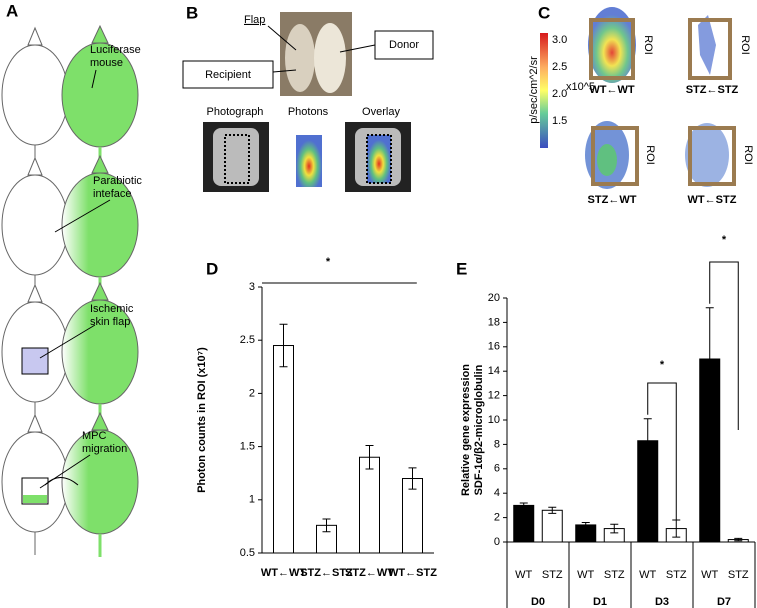 Image resolution: width=757 pixels, height=608 pixels. I want to click on colorbar-tick: 2.5, so click(559, 67).